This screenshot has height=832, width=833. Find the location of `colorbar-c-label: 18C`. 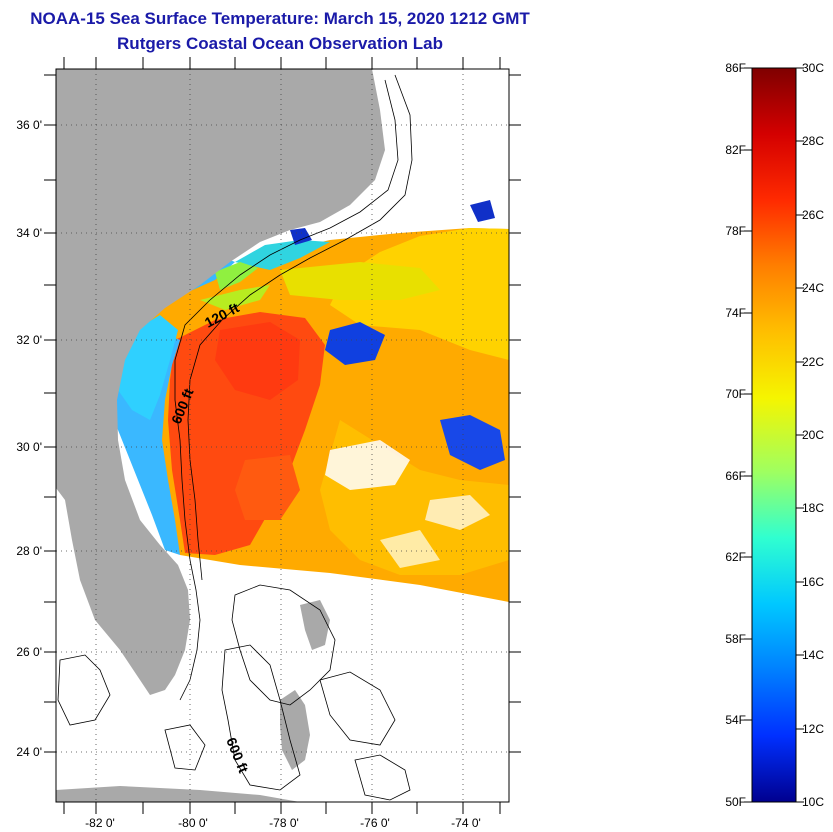

colorbar-c-label: 18C is located at coordinates (813, 508).